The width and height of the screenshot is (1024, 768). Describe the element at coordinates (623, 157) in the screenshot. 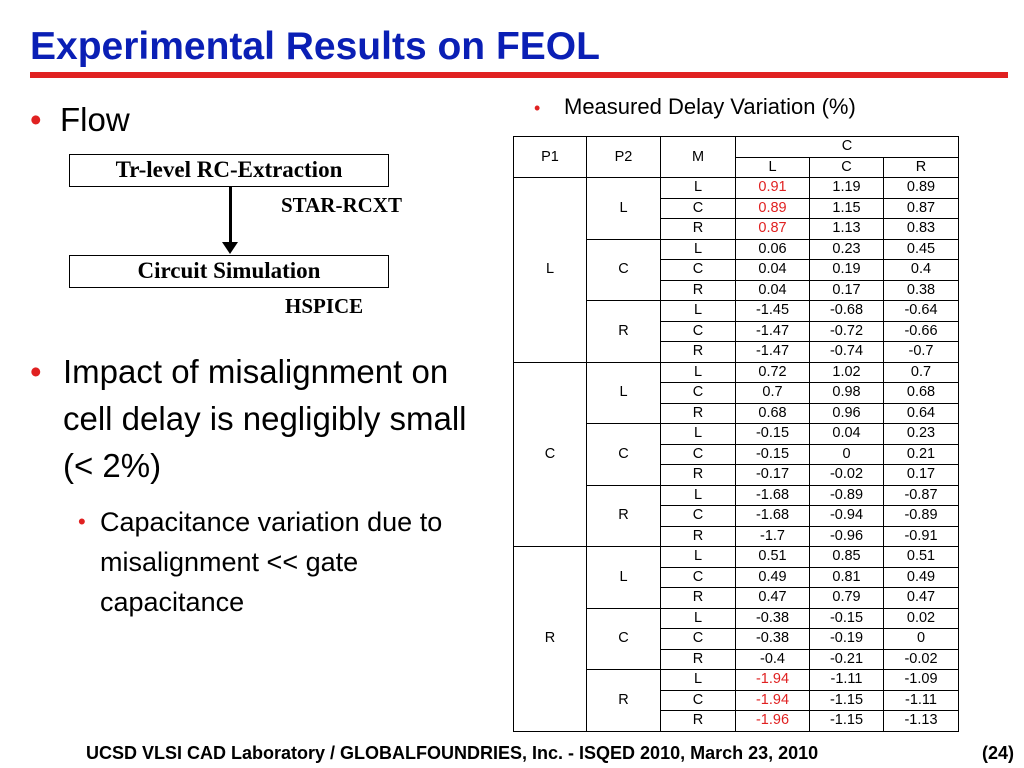

I see `header-p2: P2` at that location.